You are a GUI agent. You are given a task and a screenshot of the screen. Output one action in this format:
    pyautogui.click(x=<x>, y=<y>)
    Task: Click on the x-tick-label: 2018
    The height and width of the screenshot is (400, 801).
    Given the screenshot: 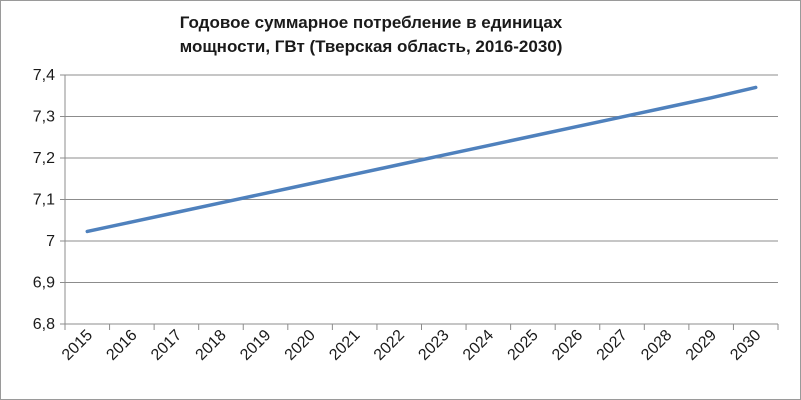 What is the action you would take?
    pyautogui.click(x=211, y=345)
    